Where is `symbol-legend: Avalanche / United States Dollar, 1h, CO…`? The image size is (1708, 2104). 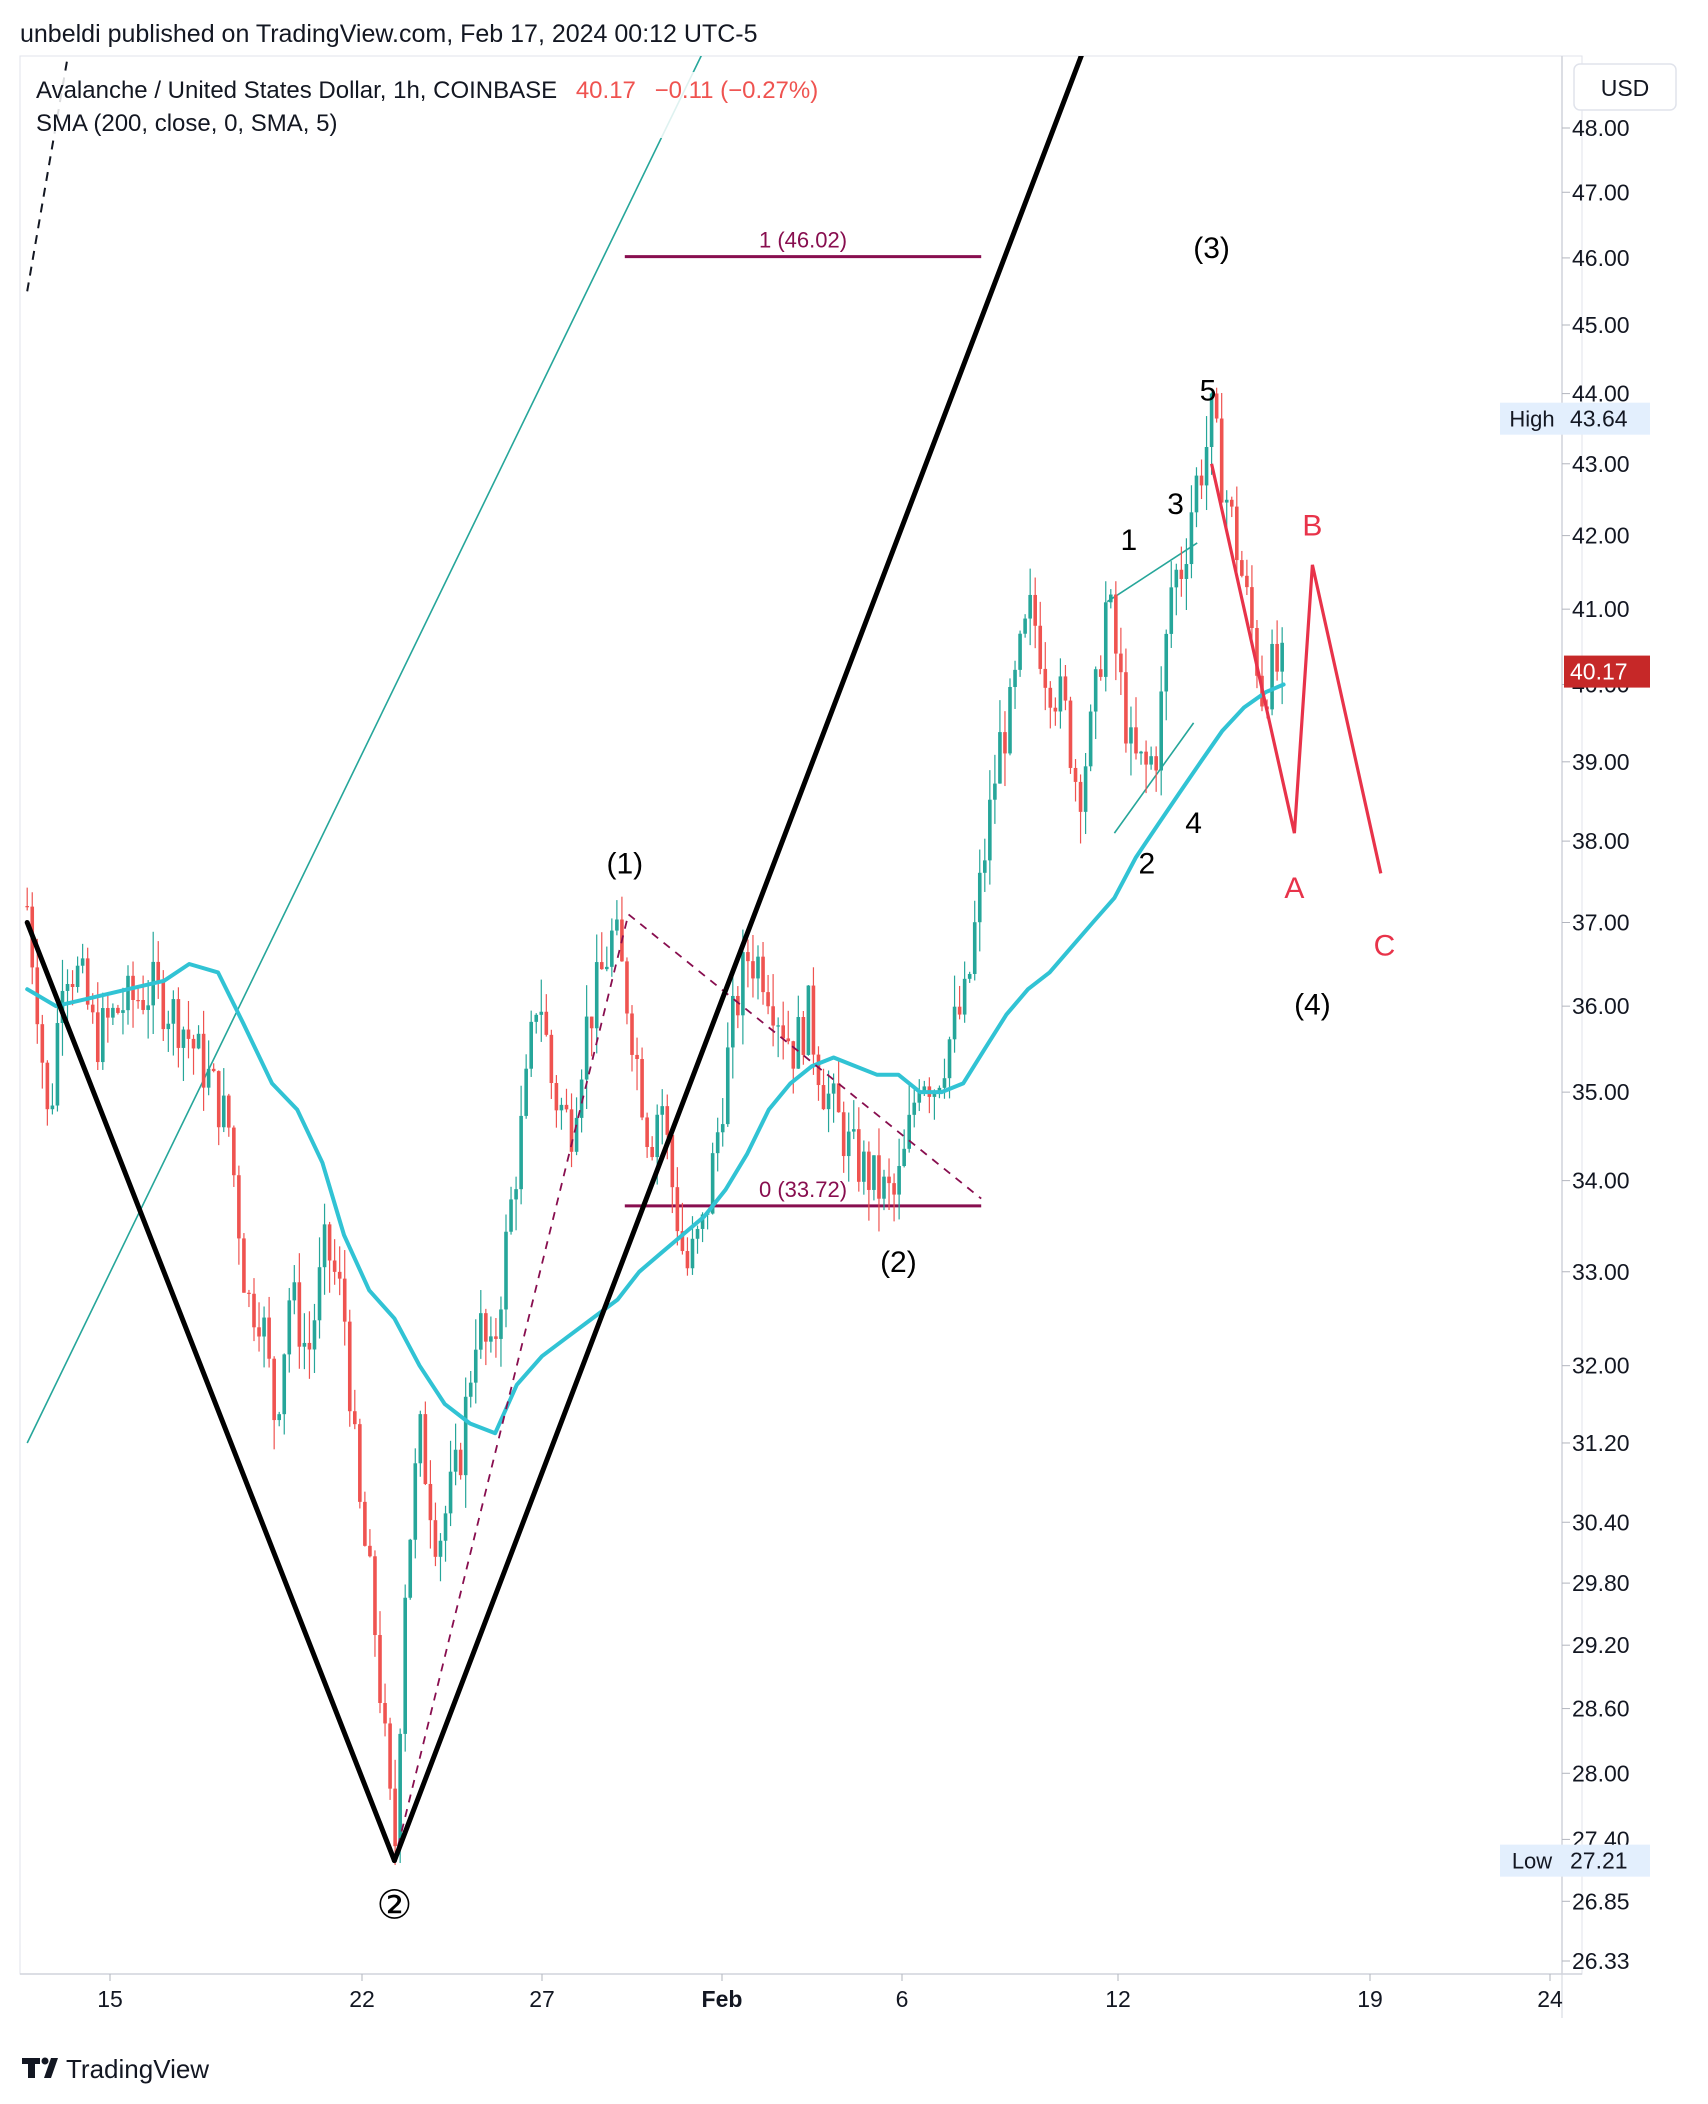
symbol-legend: Avalanche / United States Dollar, 1h, CO… is located at coordinates (427, 90).